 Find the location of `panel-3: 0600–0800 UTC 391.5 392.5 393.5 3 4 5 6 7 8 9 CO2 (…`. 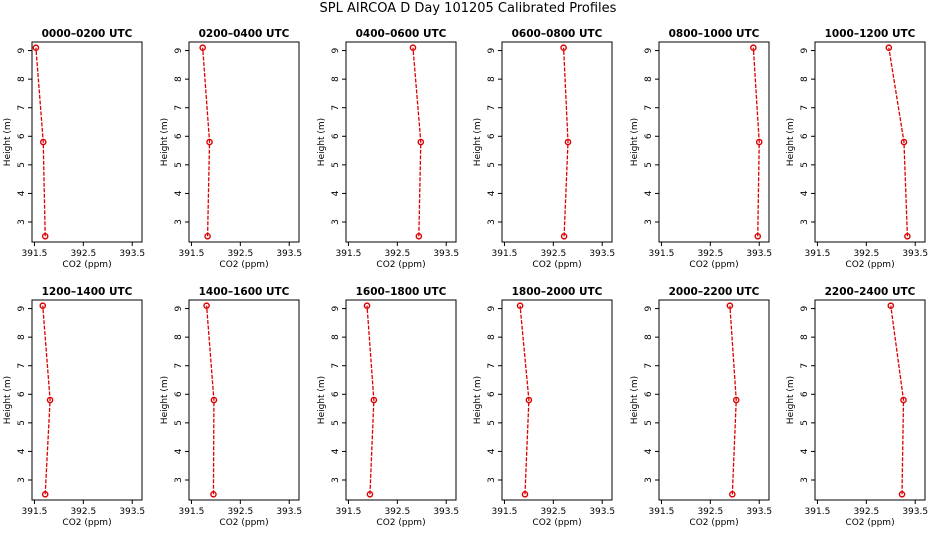

panel-3: 0600–0800 UTC 391.5 392.5 393.5 3 4 5 6 7 8 9 CO2 (… is located at coordinates (544, 149).